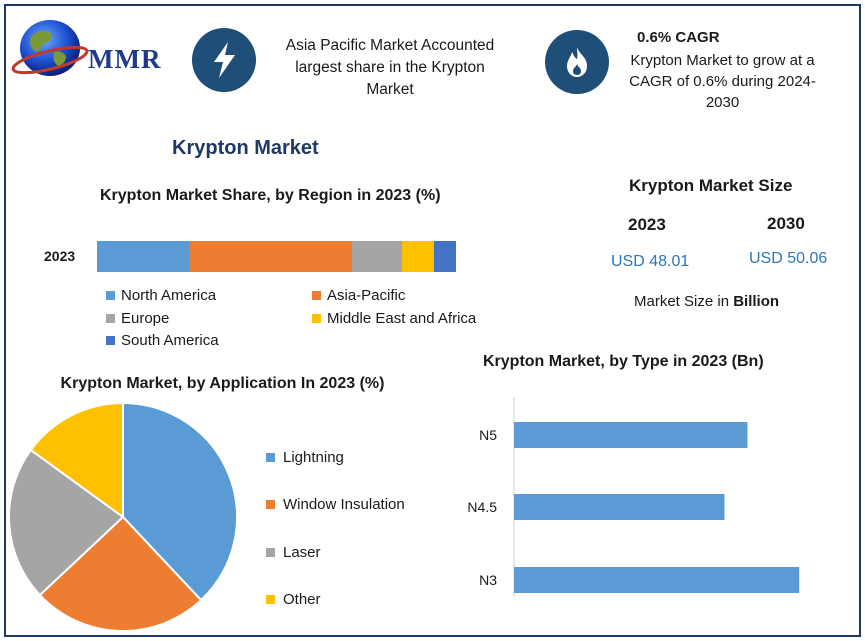 The width and height of the screenshot is (865, 641). I want to click on globe-logo-icon, so click(50, 48).